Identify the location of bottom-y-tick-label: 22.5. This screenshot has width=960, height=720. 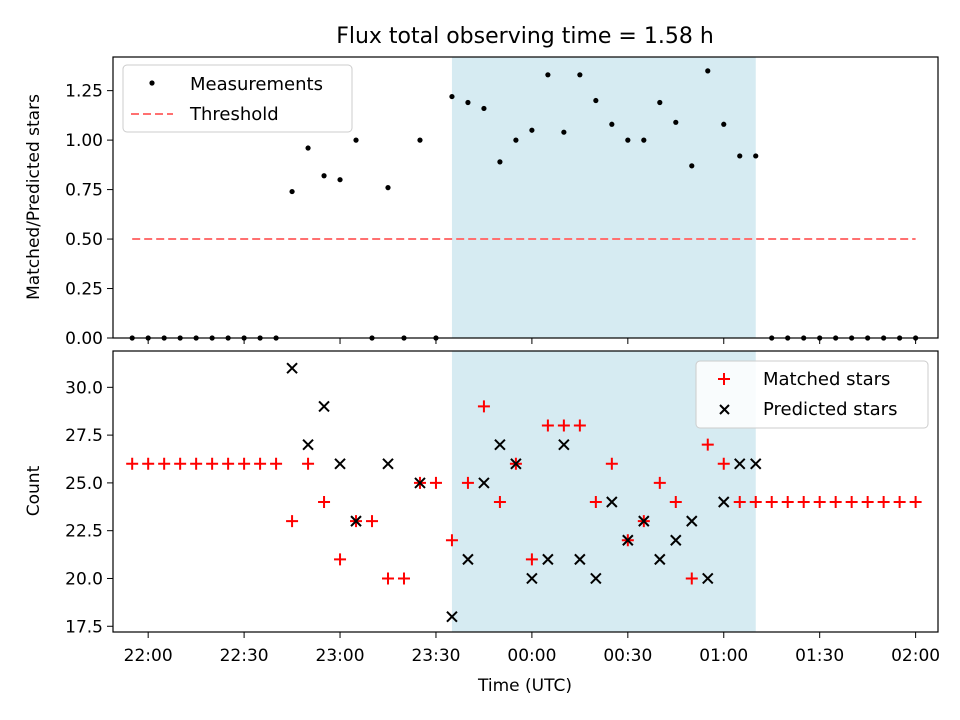
(84, 532).